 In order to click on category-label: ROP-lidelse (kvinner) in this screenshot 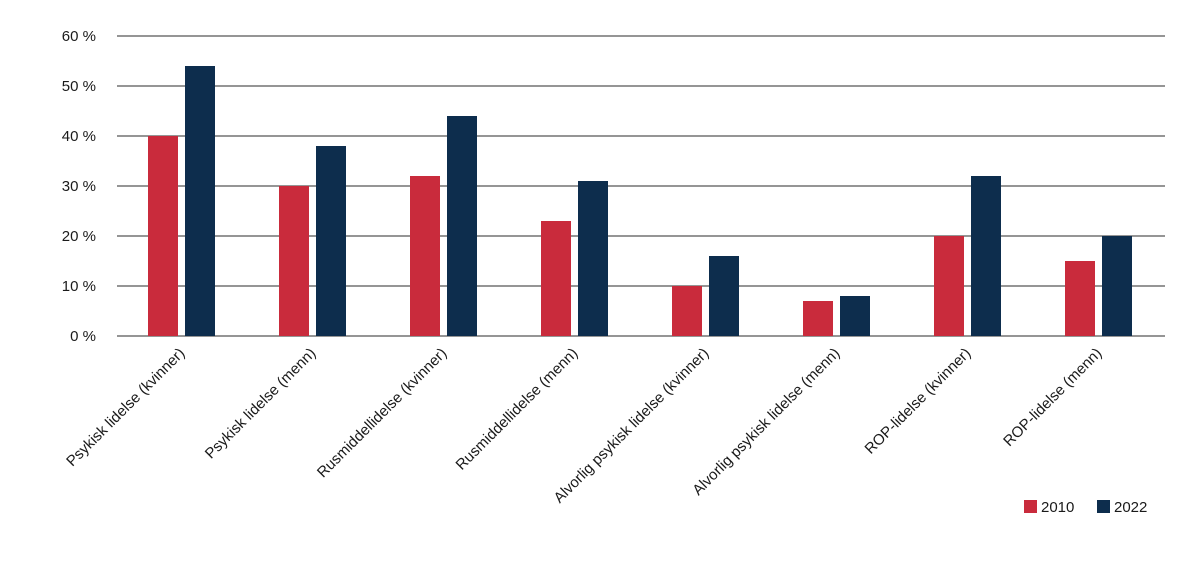, I will do `click(918, 401)`.